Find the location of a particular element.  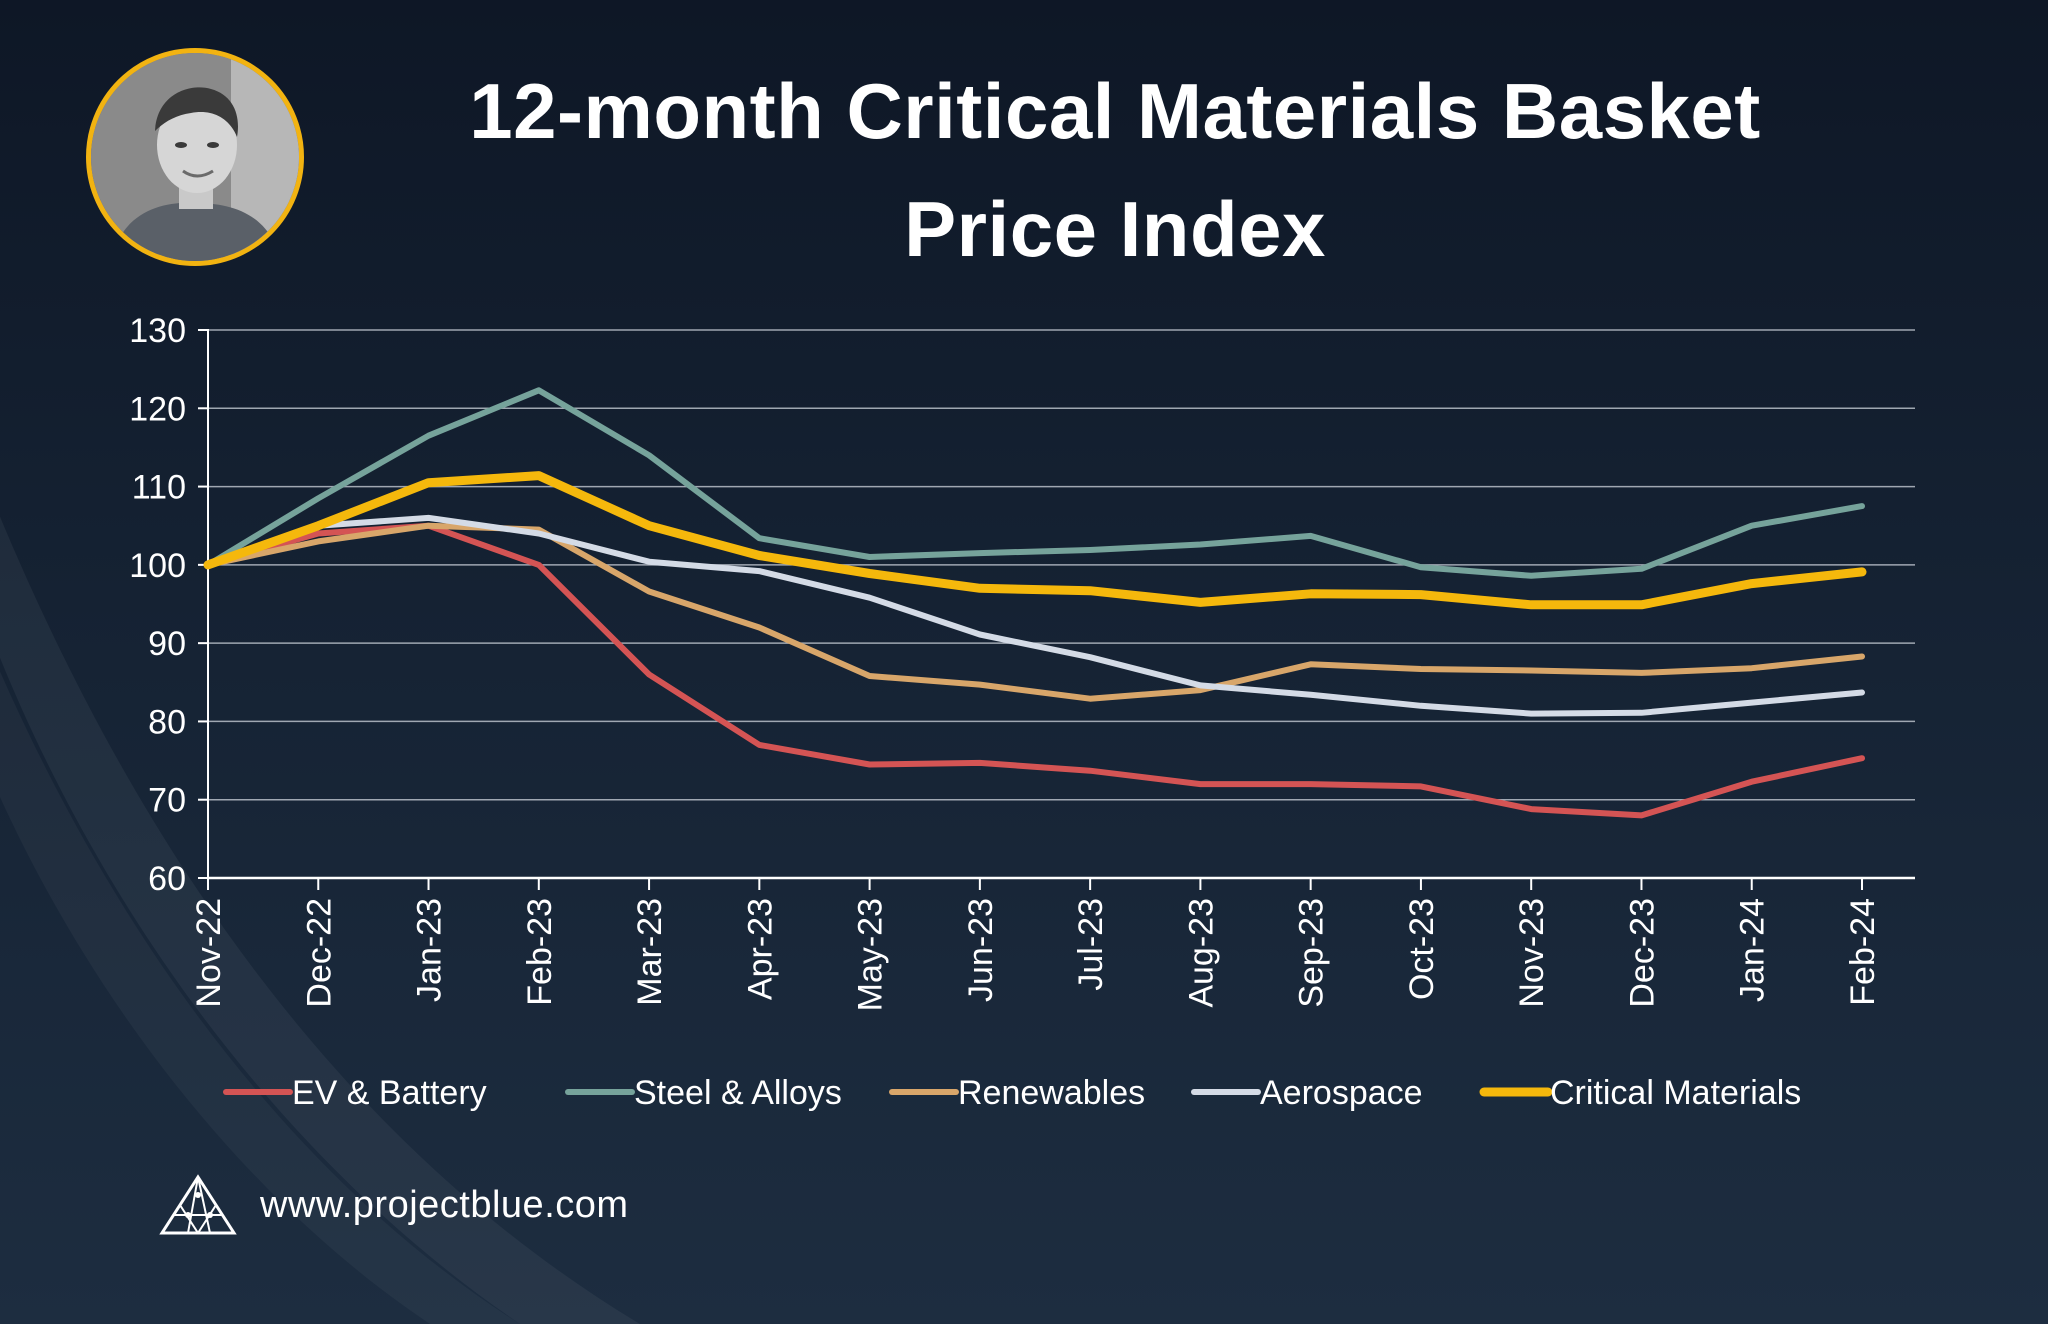

y-tick-label: 130 is located at coordinates (157, 331).